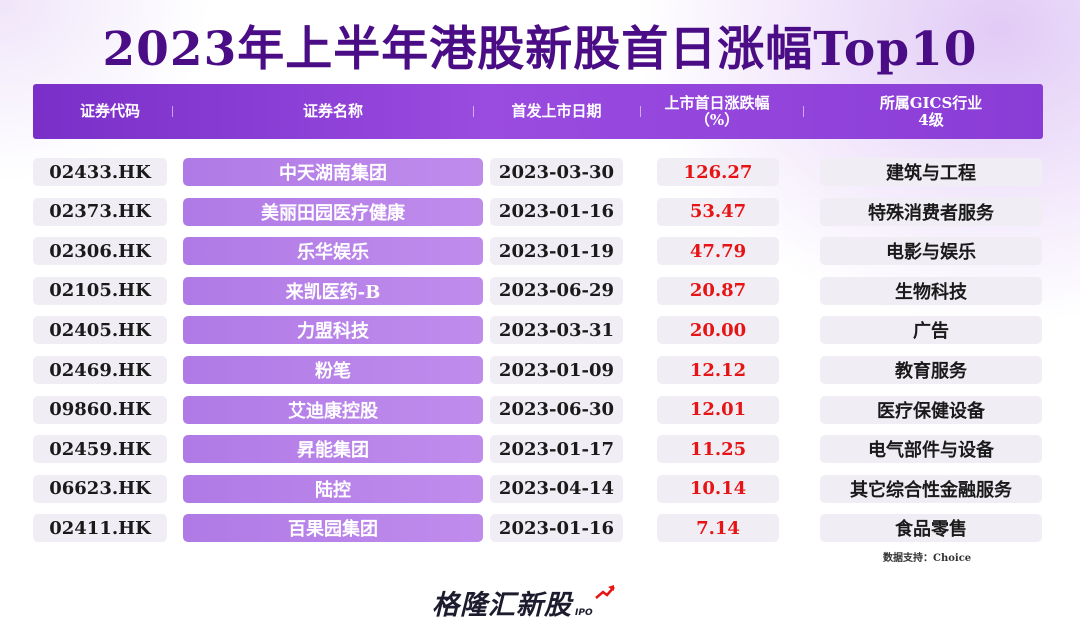 The image size is (1080, 638). Describe the element at coordinates (100, 528) in the screenshot. I see `security-code-cell: 02411.HK` at that location.